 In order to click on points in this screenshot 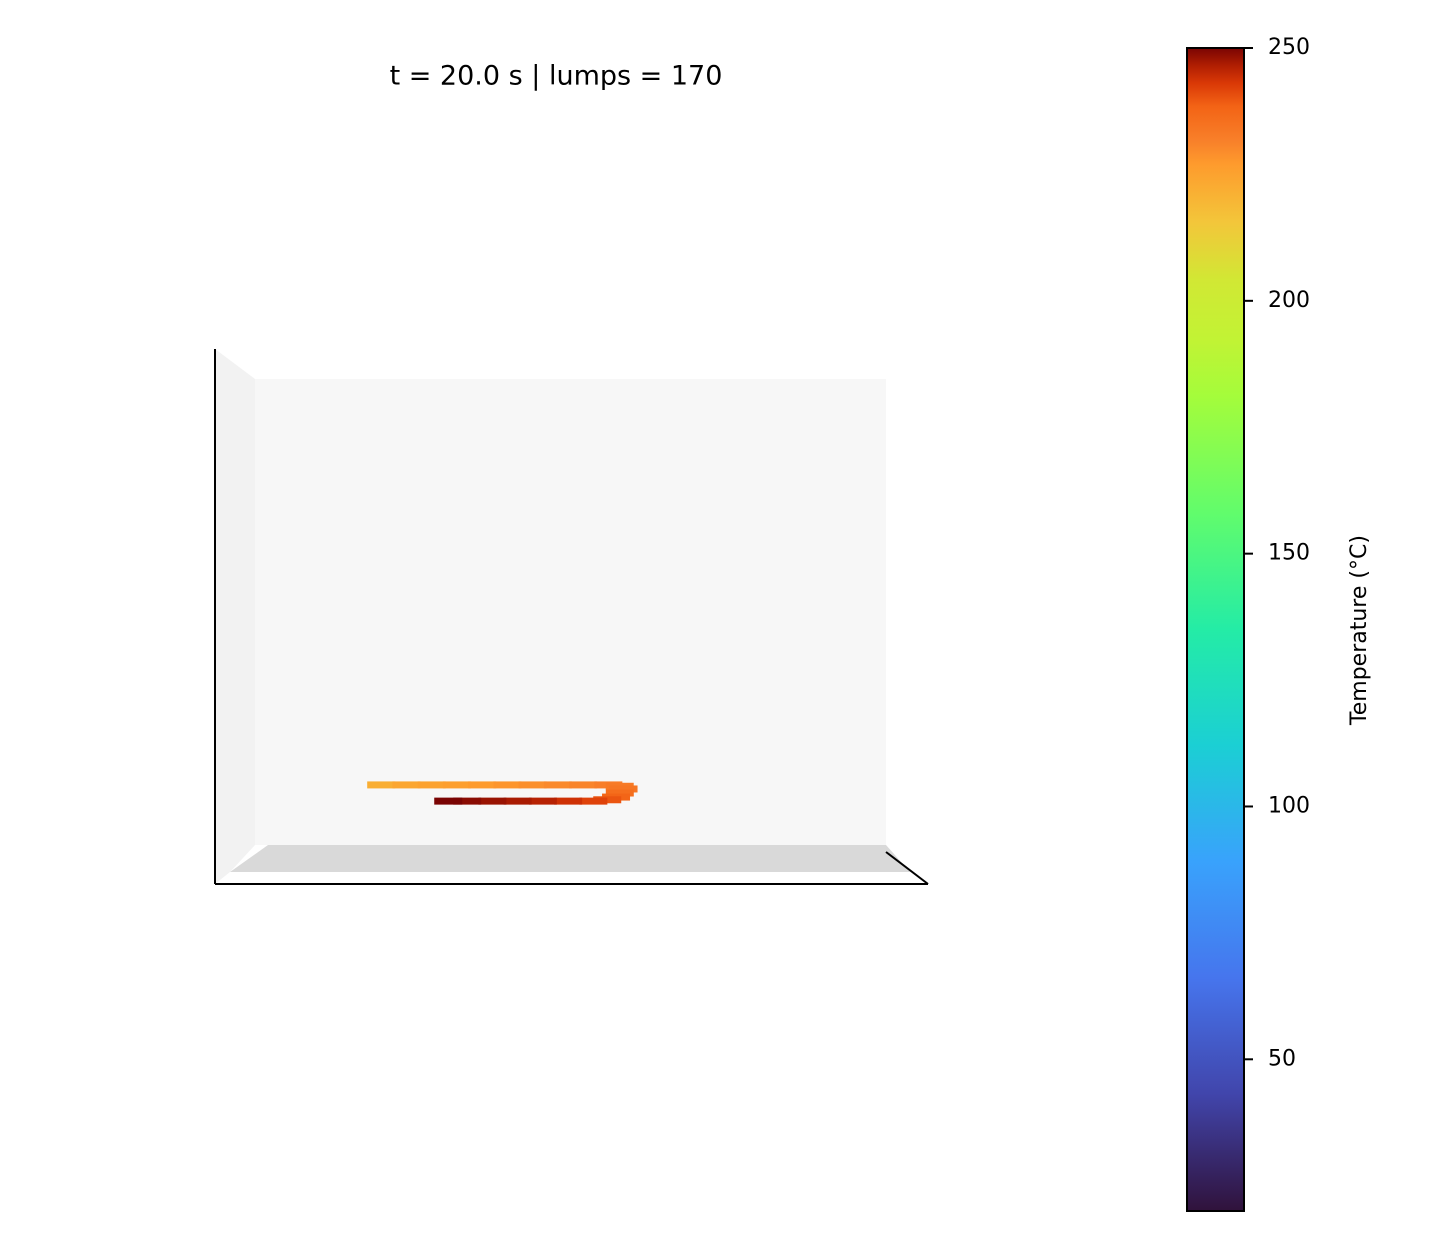, I will do `click(502, 793)`.